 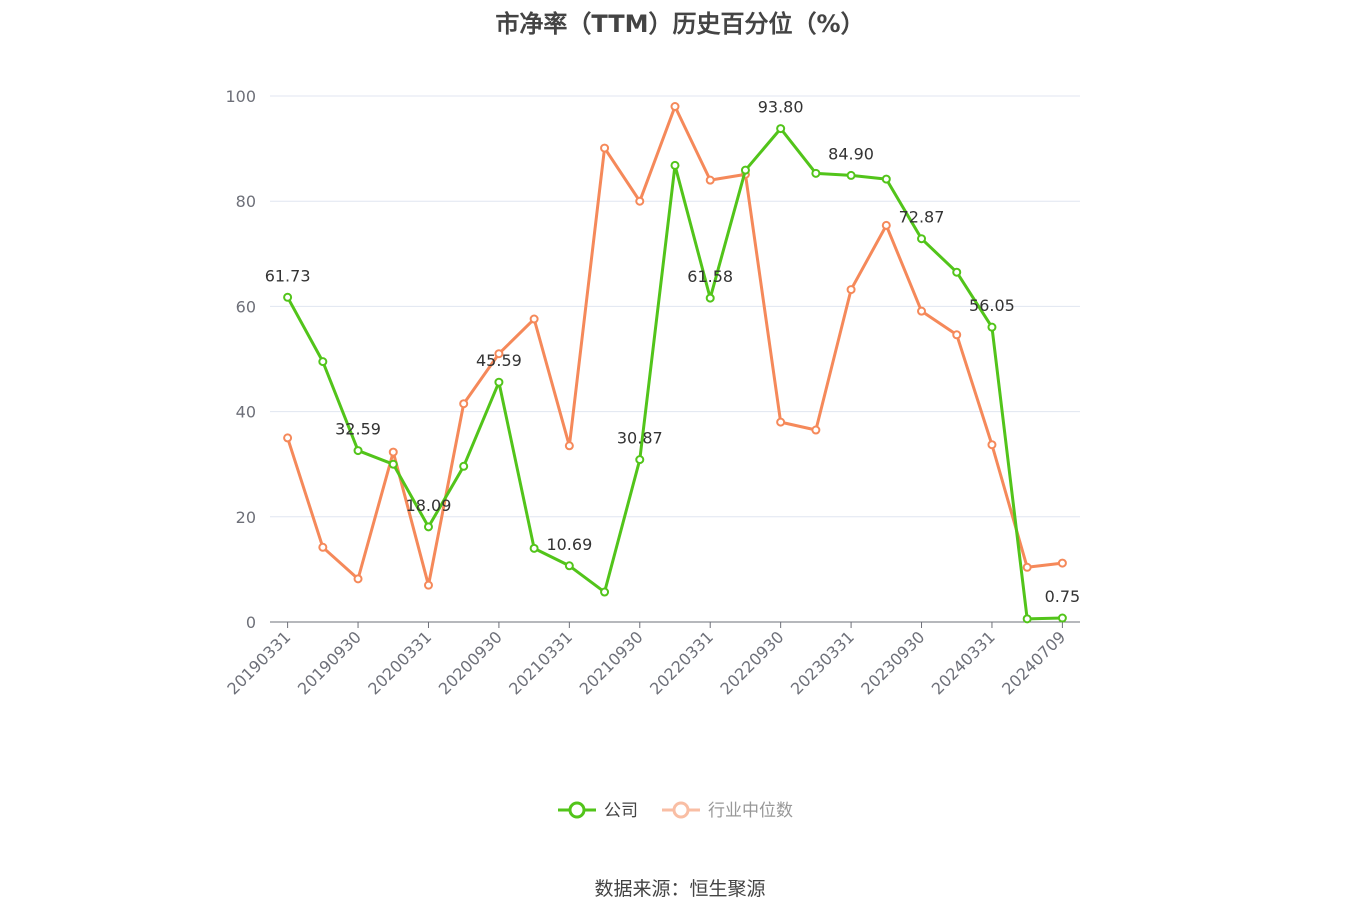 I want to click on legend: 公司 行业中位数, so click(x=675, y=811).